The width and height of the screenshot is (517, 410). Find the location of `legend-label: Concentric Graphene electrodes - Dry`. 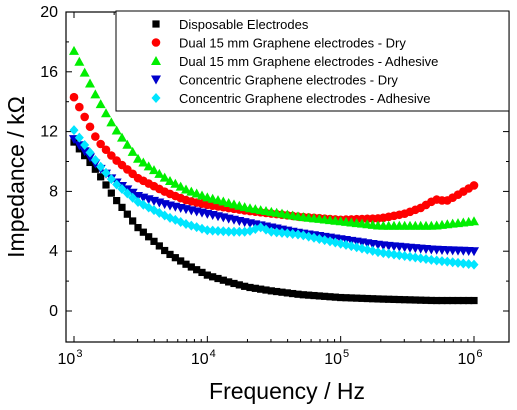

legend-label: Concentric Graphene electrodes - Dry is located at coordinates (288, 80).